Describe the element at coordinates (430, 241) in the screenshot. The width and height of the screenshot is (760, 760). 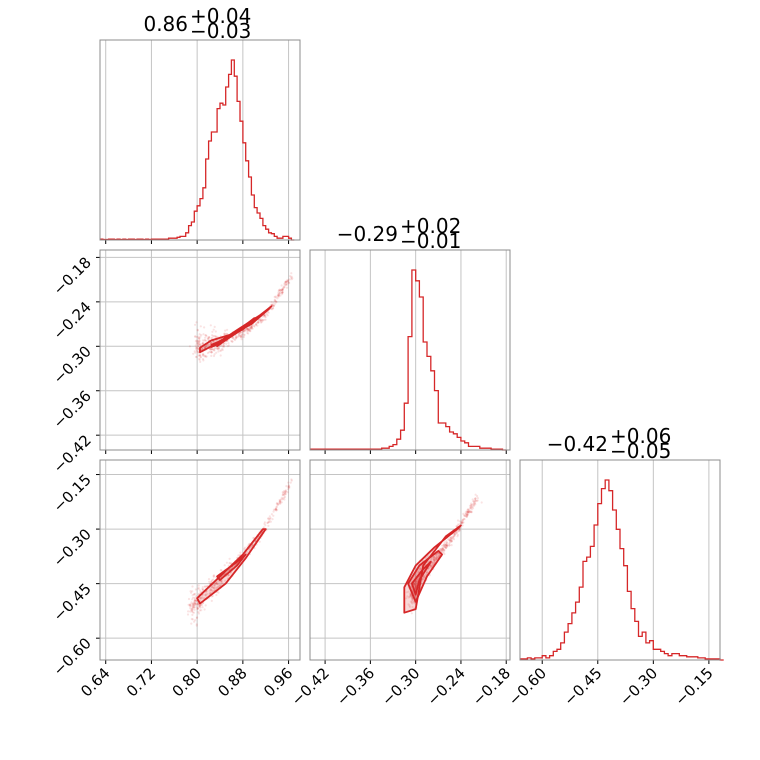
I see `panel-title-minus: −0.01` at that location.